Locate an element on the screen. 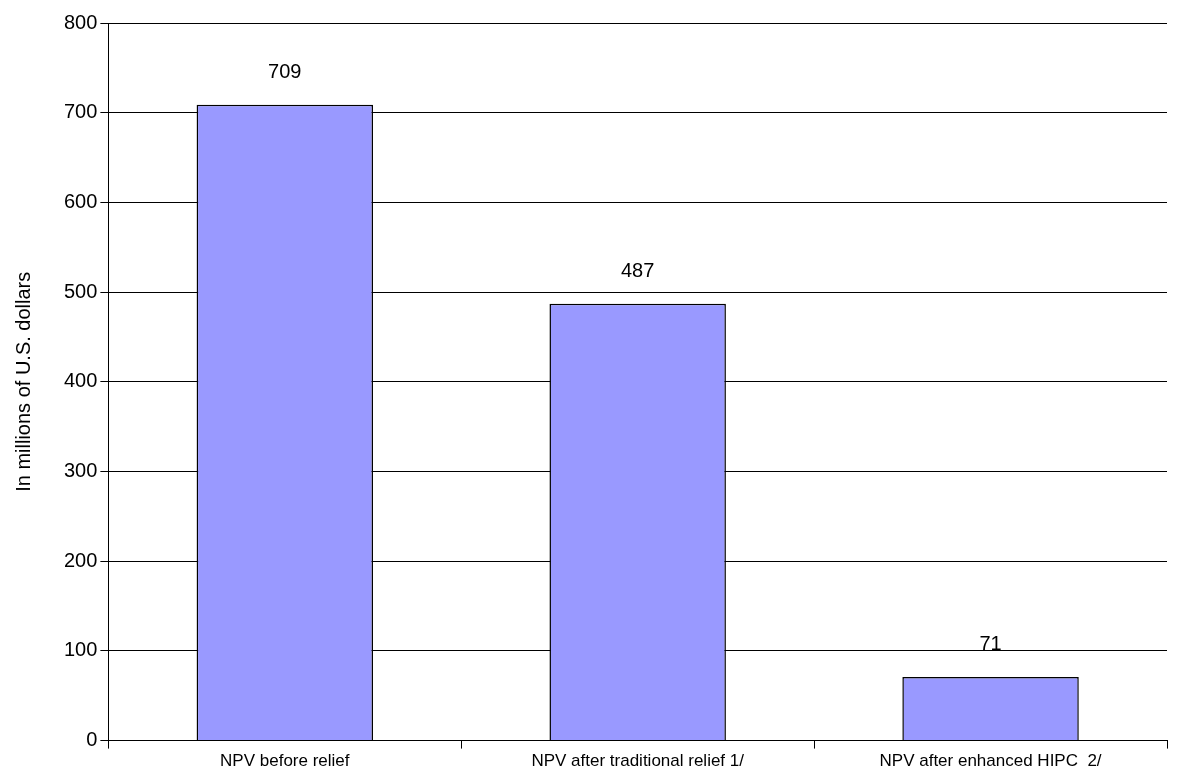  data-label: 709 is located at coordinates (285, 71).